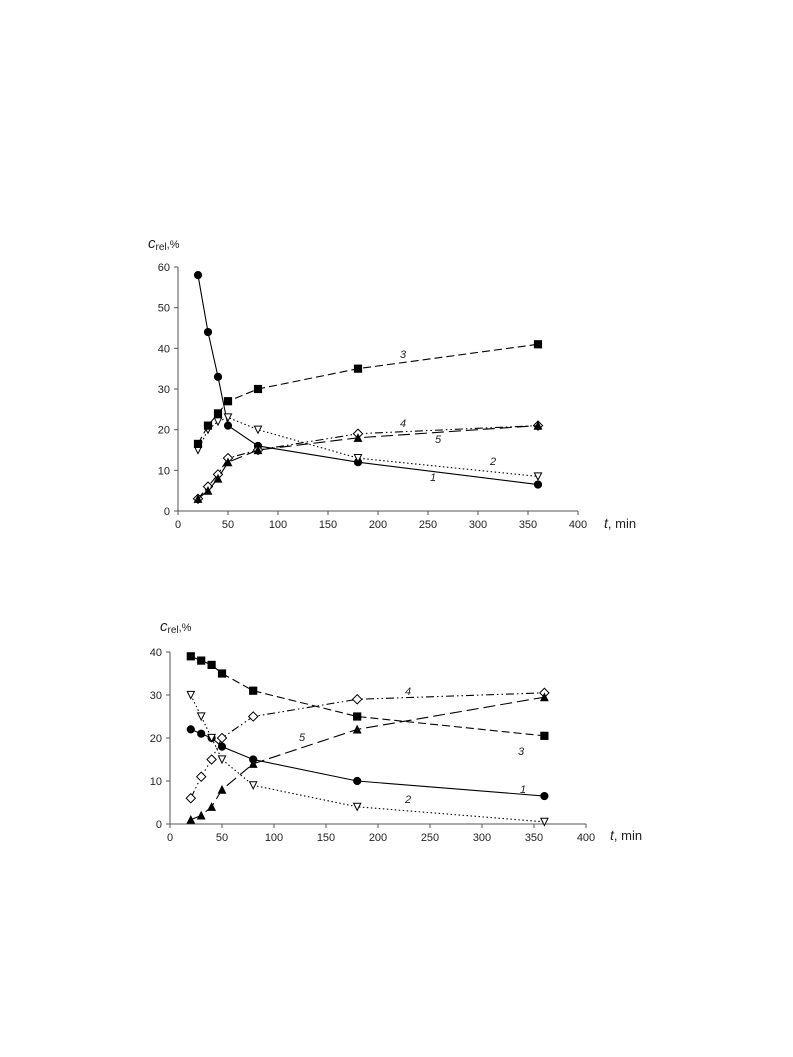 This screenshot has height=1057, width=793. I want to click on x-axis-label: t, min, so click(626, 835).